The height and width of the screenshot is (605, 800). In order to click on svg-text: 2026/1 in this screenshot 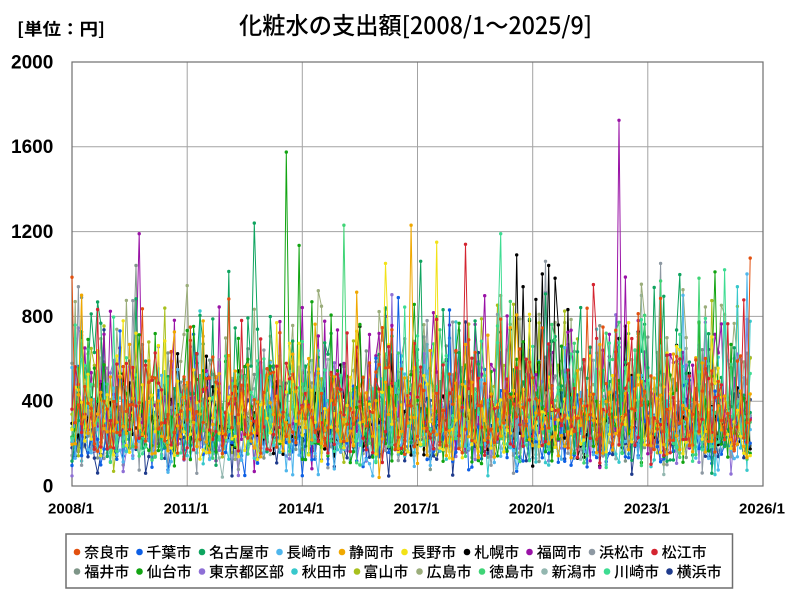, I will do `click(762, 509)`.